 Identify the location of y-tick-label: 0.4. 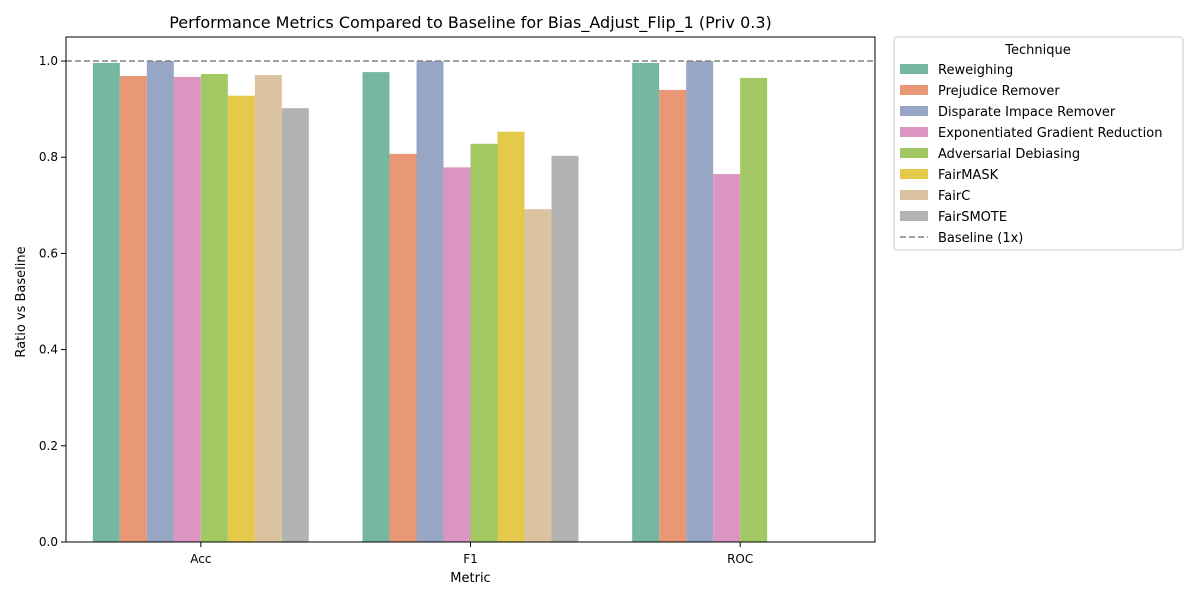
(48, 350).